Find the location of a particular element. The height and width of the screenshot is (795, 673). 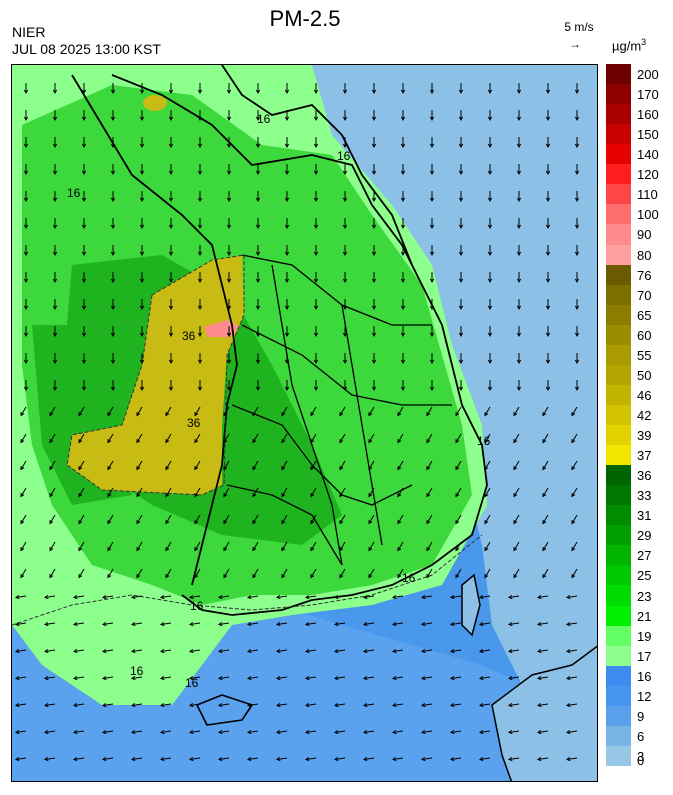

legend-label: 33 is located at coordinates (644, 496).